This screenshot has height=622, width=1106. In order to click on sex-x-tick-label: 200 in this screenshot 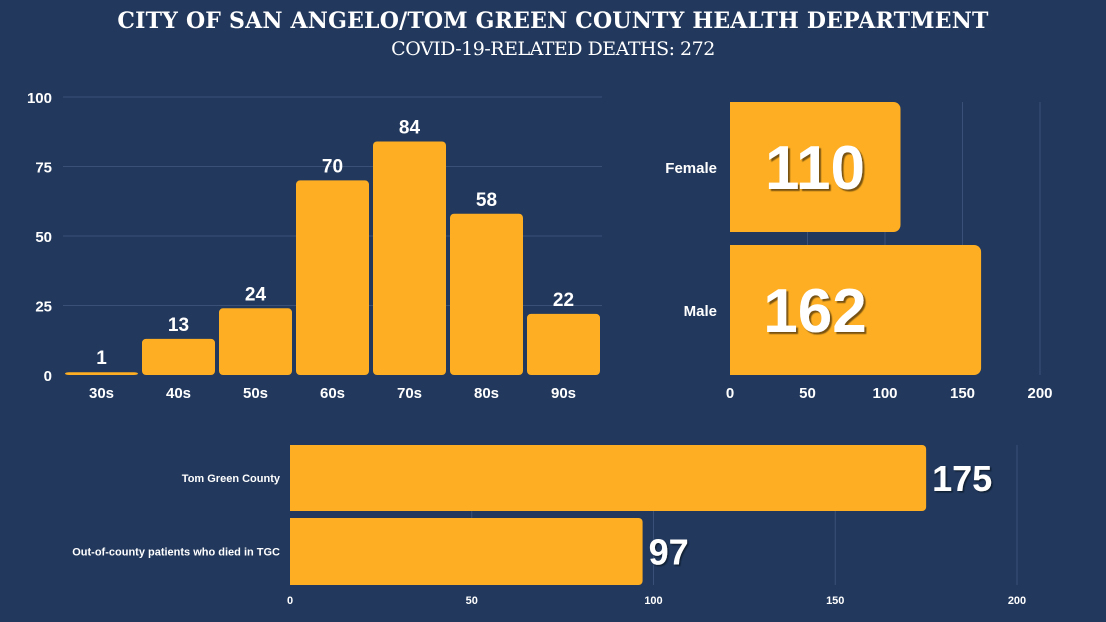, I will do `click(1039, 393)`.